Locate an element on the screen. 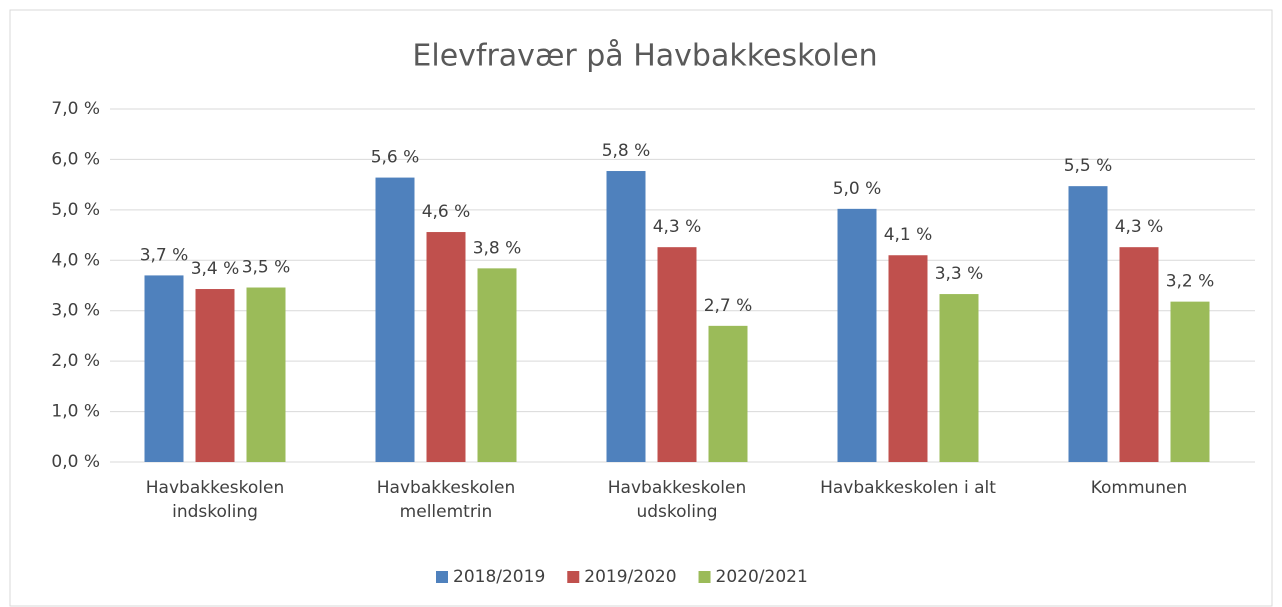 This screenshot has width=1282, height=607. data-label: 4,1 % is located at coordinates (908, 235).